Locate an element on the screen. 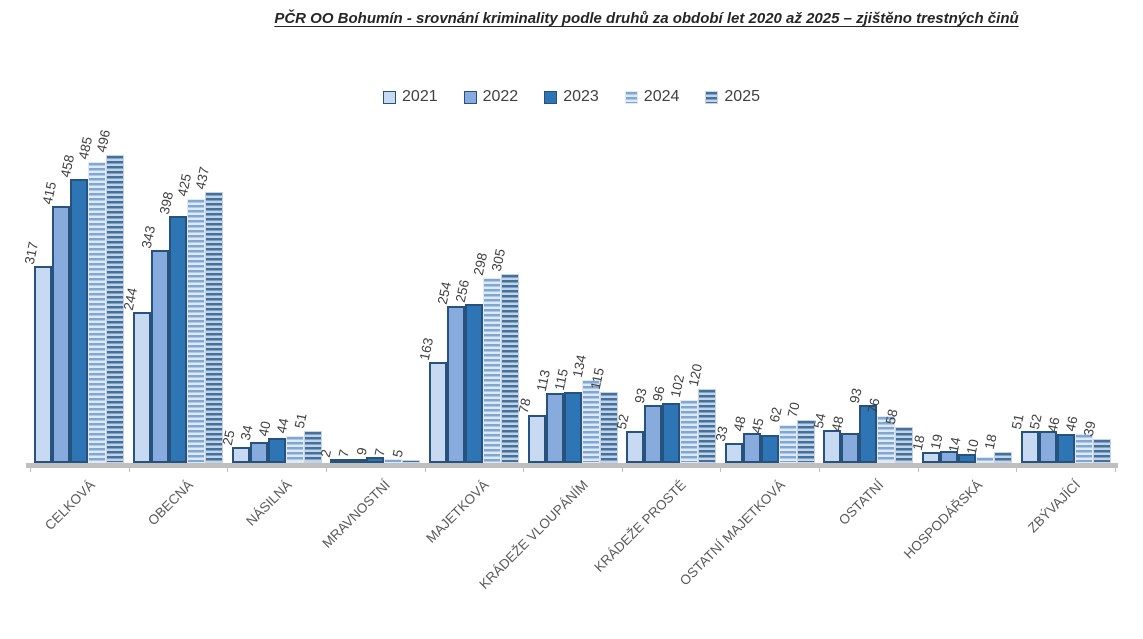  bar-cluster: 163 254 256 298 305 is located at coordinates (468, 355).